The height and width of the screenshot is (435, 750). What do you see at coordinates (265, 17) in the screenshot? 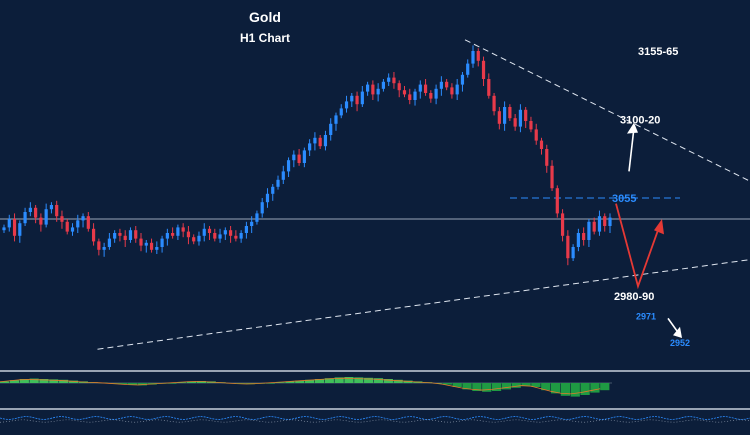
I see `chart-title: Gold` at bounding box center [265, 17].